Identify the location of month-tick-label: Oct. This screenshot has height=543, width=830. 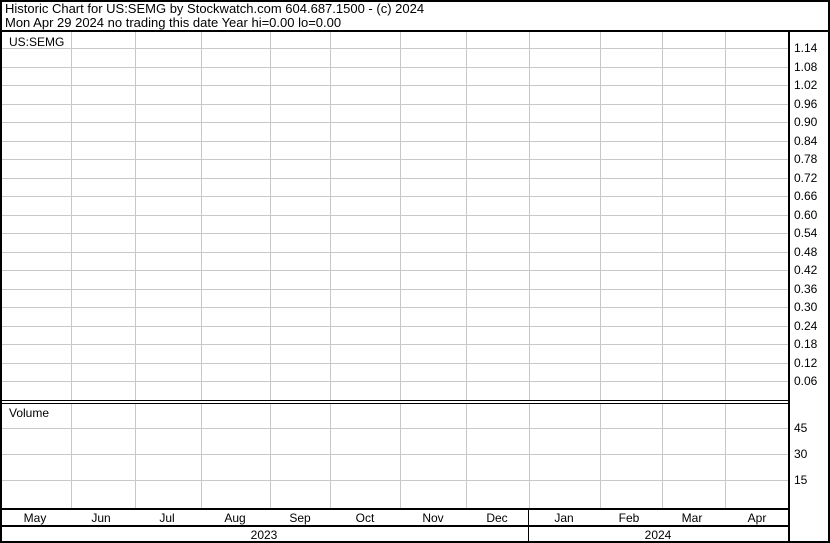
(365, 518).